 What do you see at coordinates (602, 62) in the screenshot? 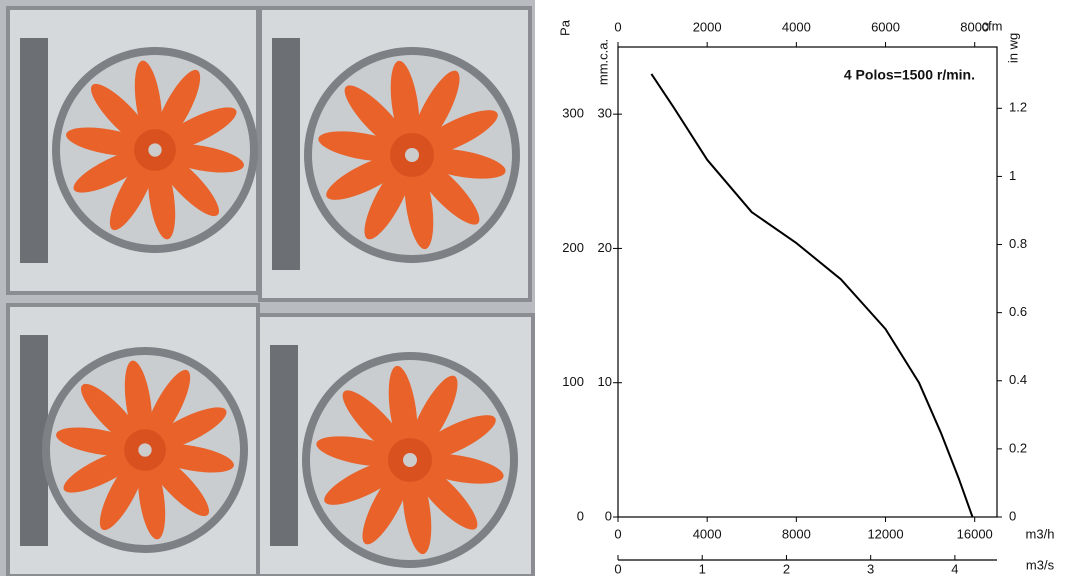
I see `y2-axis-label: mm.c.a.` at bounding box center [602, 62].